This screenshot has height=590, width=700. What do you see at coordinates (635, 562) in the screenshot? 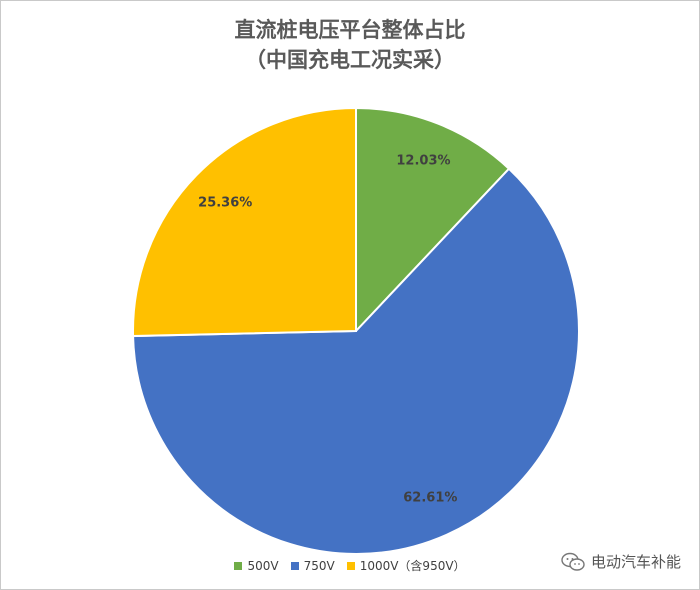
I see `watermark-text: 电动汽车补能` at bounding box center [635, 562].